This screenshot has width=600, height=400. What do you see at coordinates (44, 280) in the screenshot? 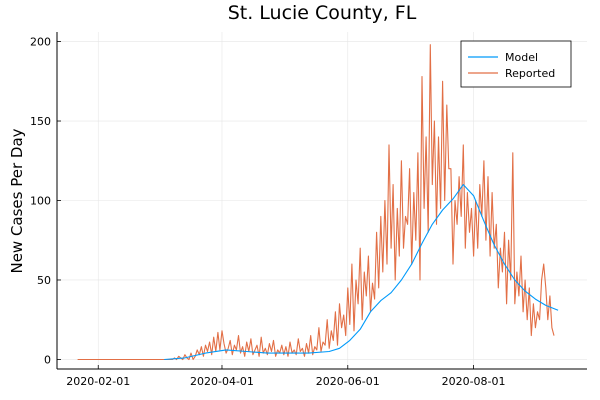
I see `y-tick-label: 50` at bounding box center [44, 280].